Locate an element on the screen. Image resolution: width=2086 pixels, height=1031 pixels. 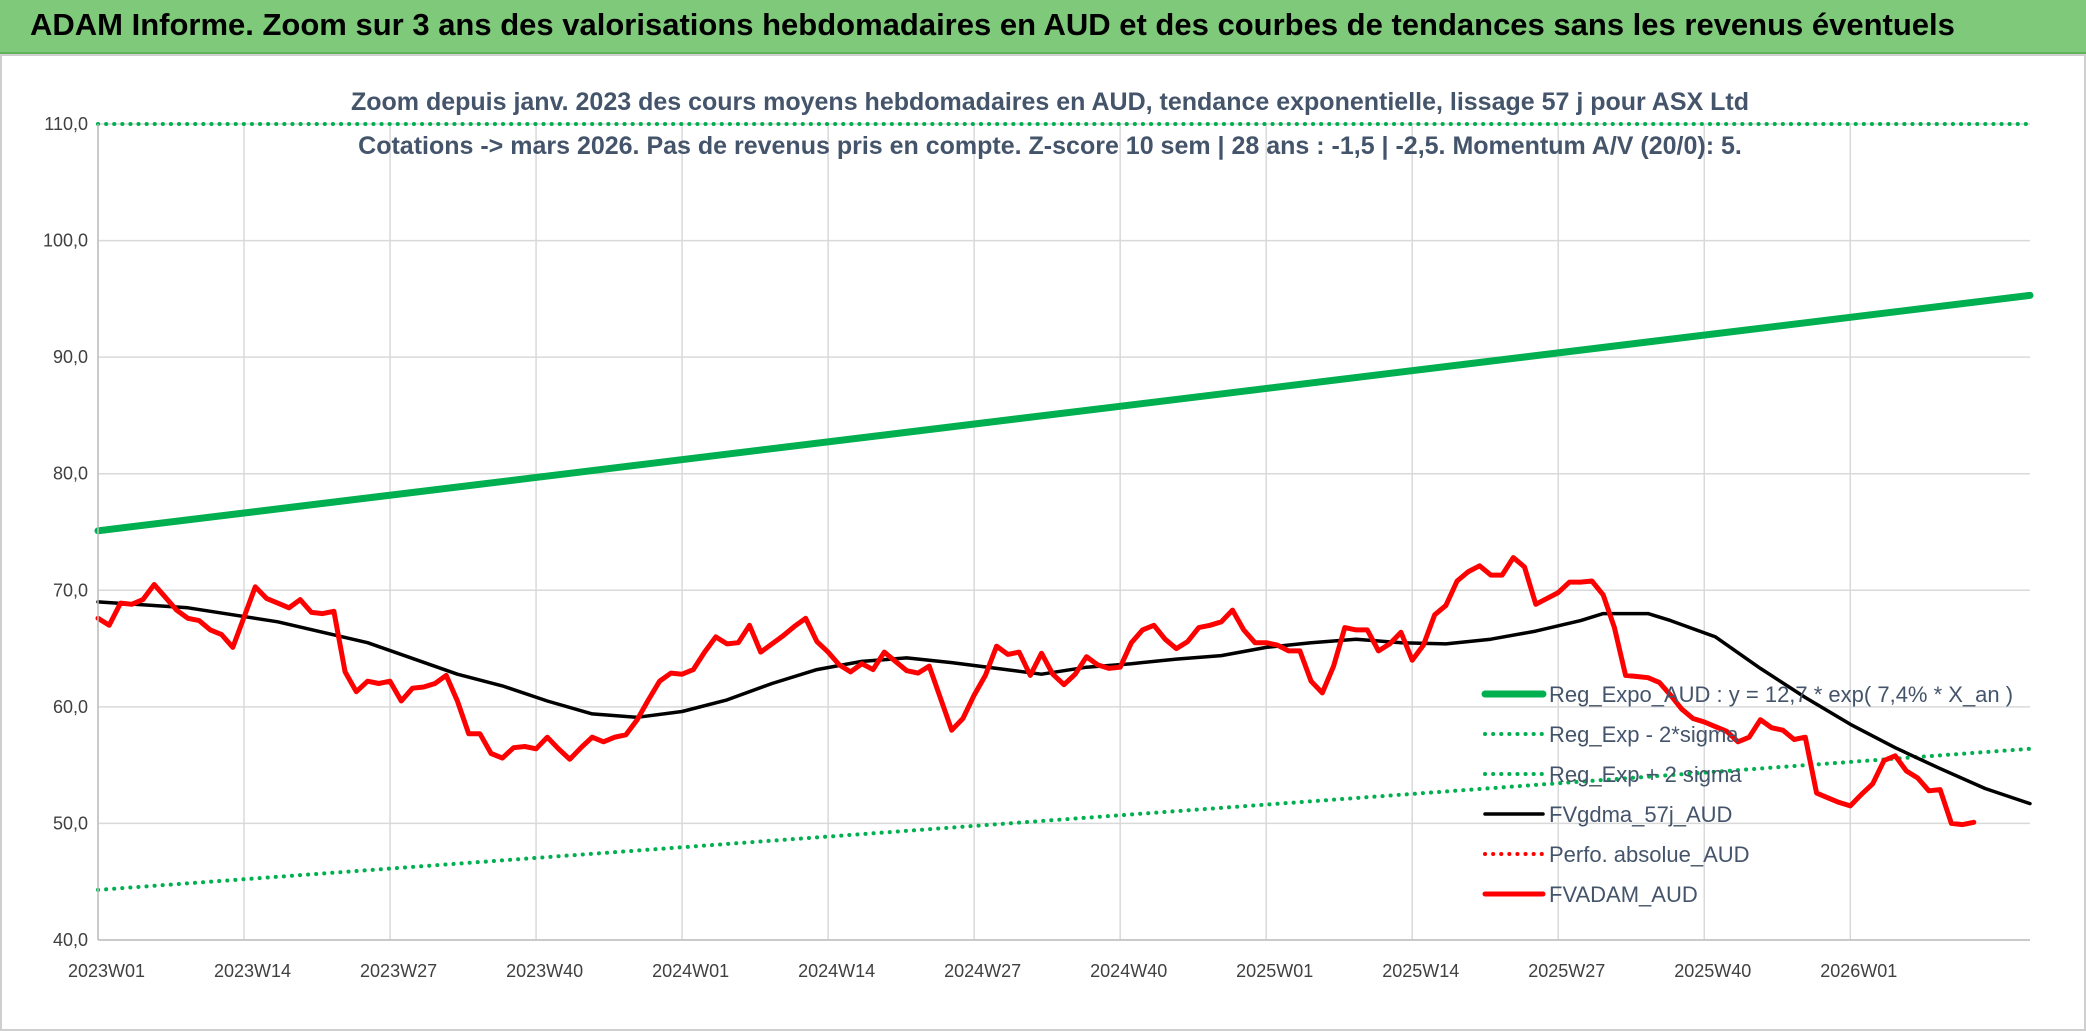
y-tick-label: 70,0 is located at coordinates (70, 590).